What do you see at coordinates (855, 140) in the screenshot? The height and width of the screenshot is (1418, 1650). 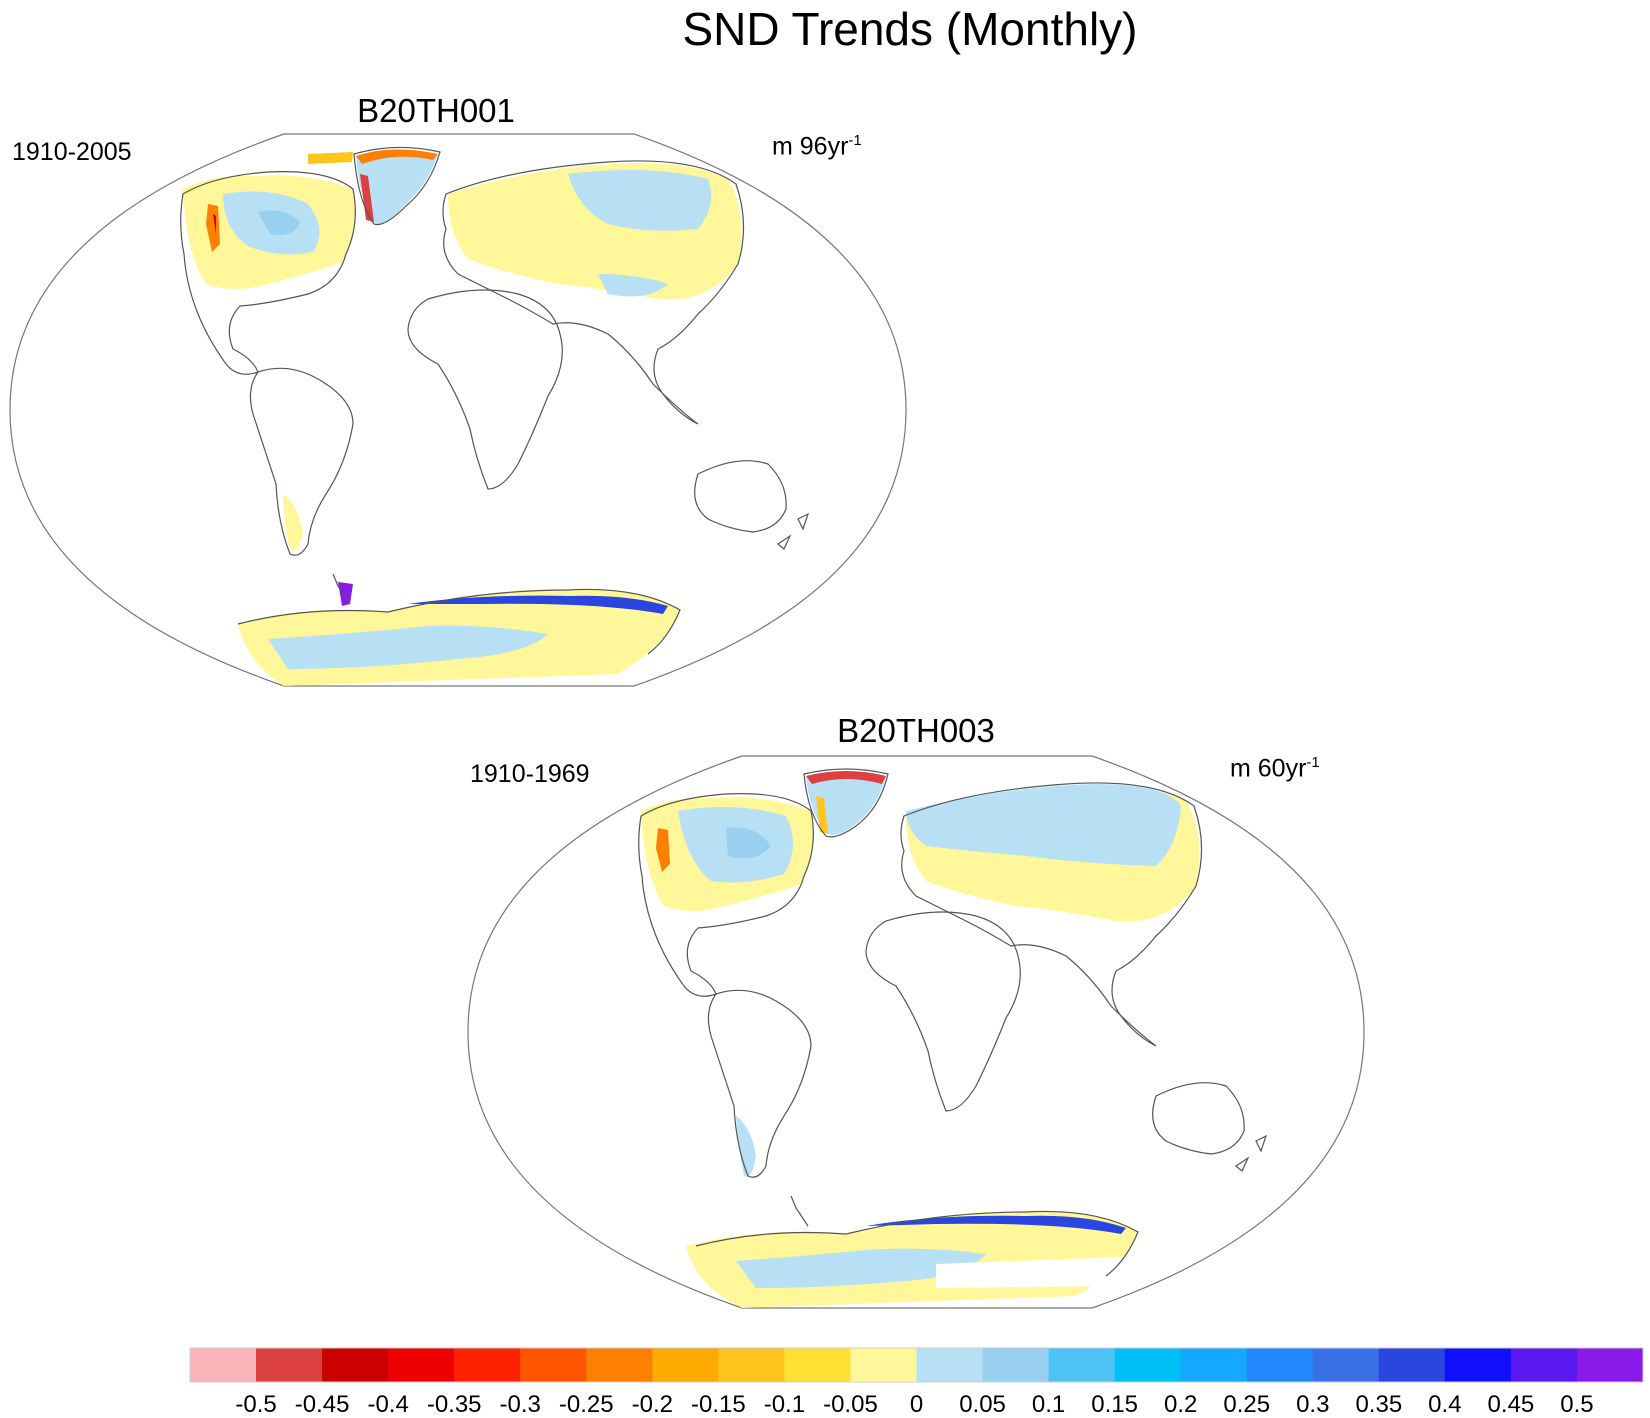 I see `panel-1-units-exp: -1` at bounding box center [855, 140].